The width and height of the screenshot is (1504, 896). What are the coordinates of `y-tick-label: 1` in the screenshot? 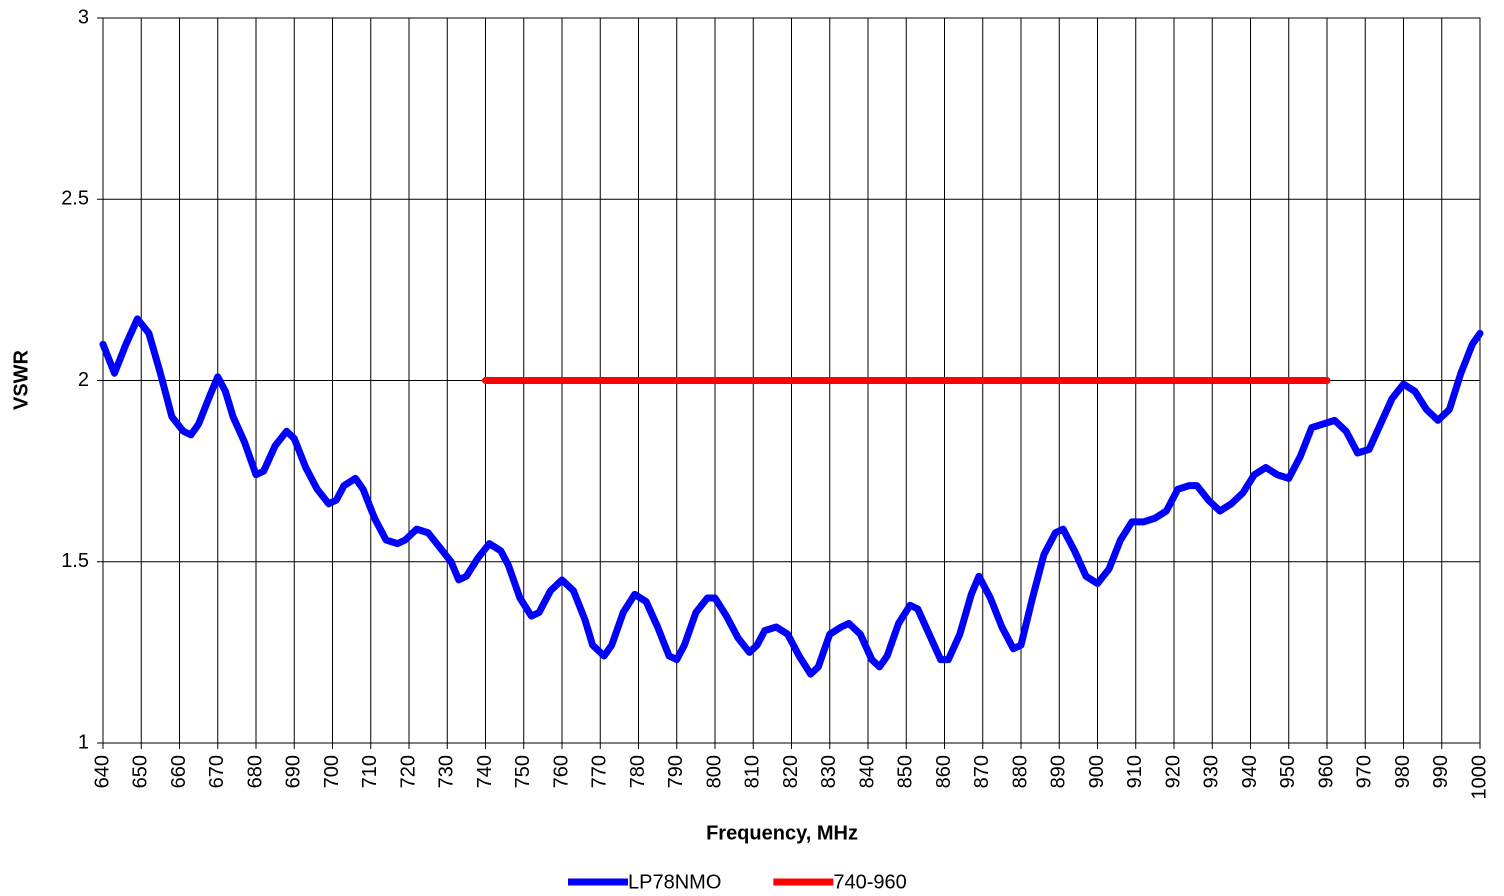 It's located at (83, 742).